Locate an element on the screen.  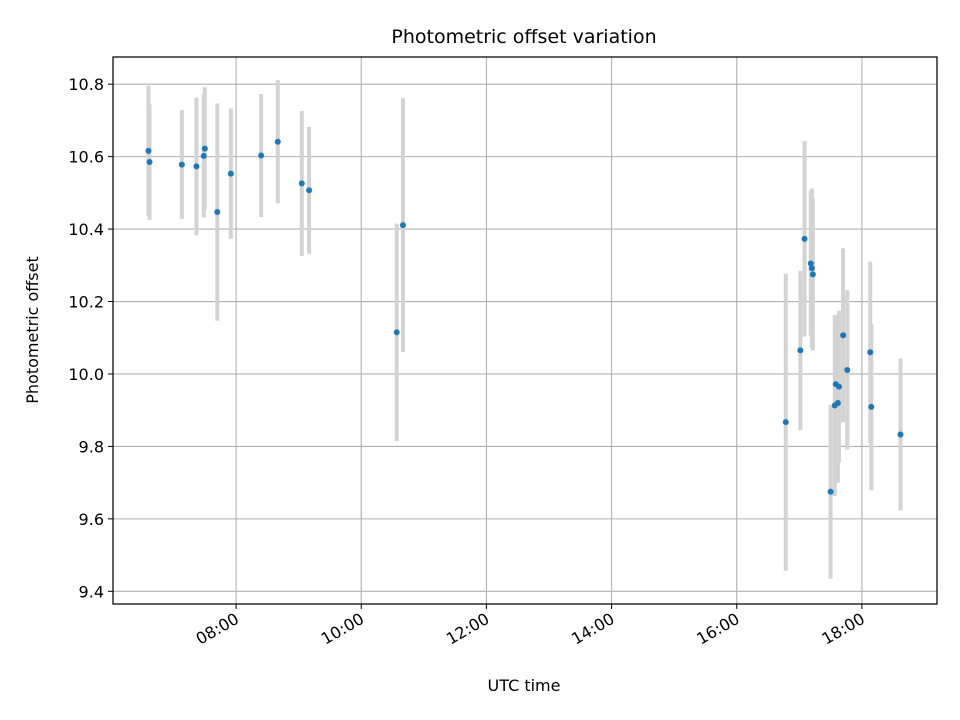
y-tick-label: 10.0 is located at coordinates (86, 374).